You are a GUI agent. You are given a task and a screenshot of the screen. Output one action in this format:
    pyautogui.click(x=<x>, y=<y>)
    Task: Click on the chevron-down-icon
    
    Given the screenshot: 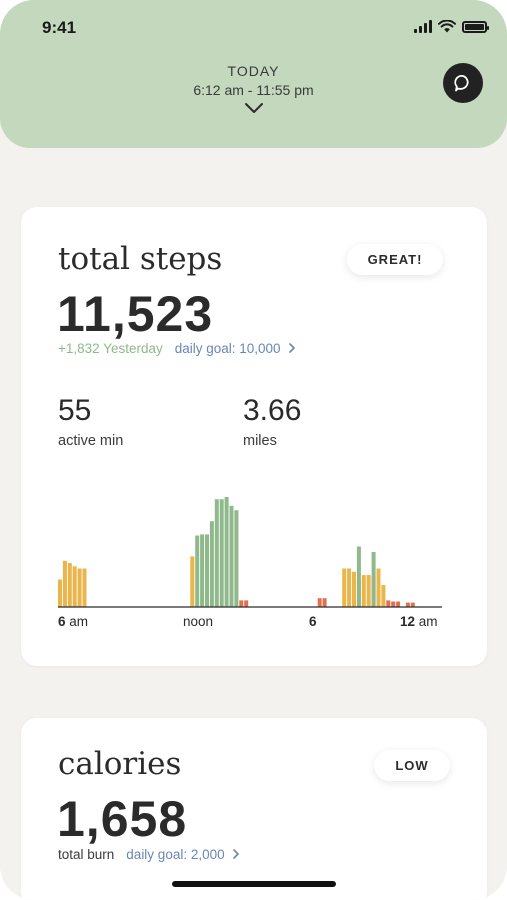 What is the action you would take?
    pyautogui.click(x=254, y=108)
    